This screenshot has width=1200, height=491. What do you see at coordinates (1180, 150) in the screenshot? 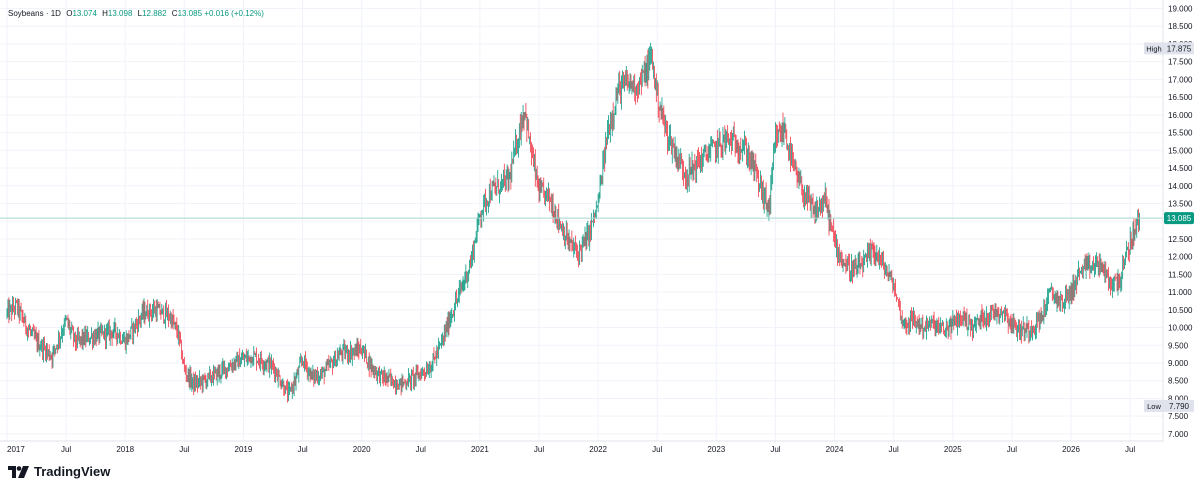
I see `y-tick-label: 15.000` at bounding box center [1180, 150].